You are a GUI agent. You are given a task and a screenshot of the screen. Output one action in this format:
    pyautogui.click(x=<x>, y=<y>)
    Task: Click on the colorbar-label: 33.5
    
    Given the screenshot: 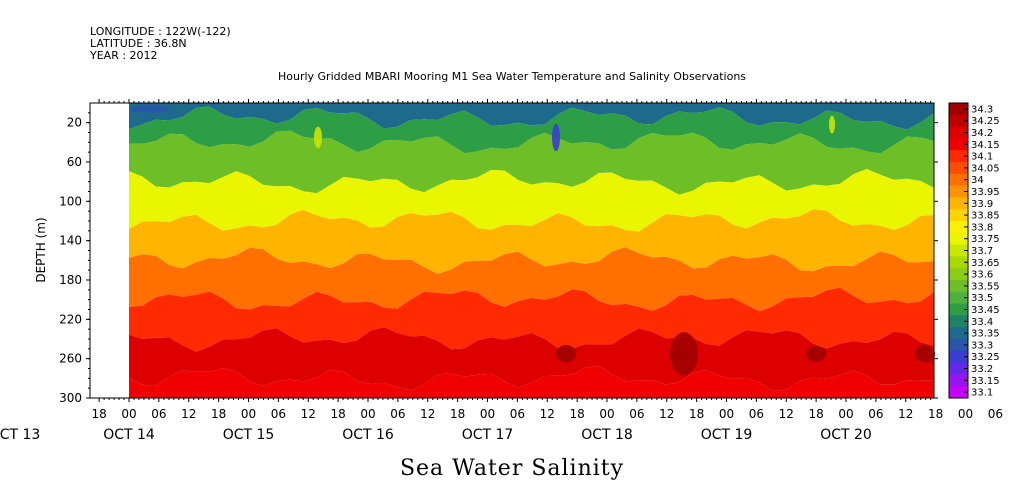 What is the action you would take?
    pyautogui.click(x=982, y=298)
    